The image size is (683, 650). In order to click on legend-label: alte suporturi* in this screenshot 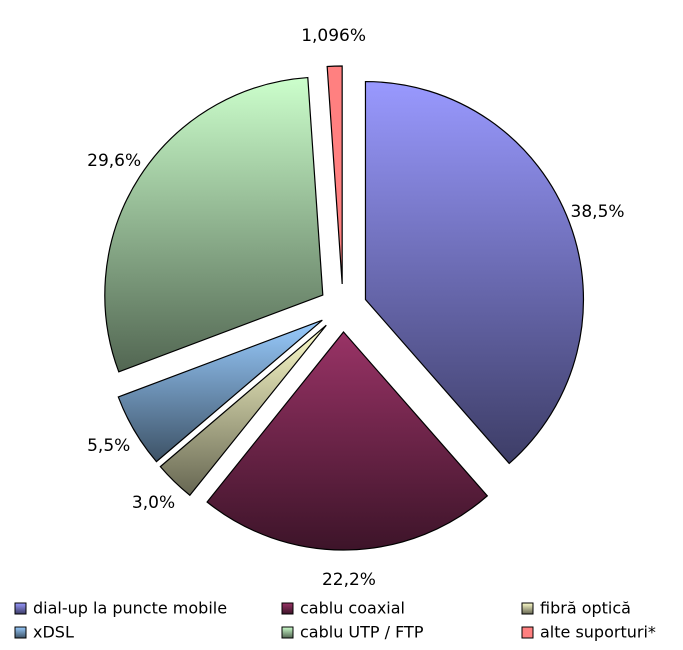, I will do `click(598, 632)`.